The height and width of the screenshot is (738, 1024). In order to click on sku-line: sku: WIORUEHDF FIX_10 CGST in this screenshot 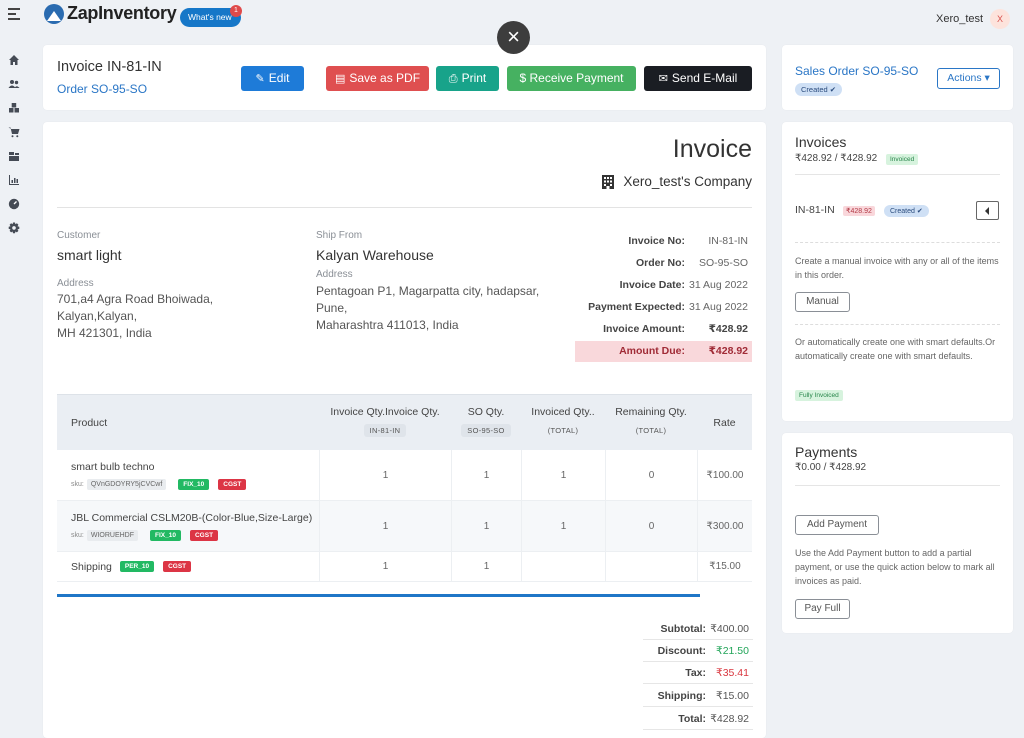, I will do `click(191, 535)`.